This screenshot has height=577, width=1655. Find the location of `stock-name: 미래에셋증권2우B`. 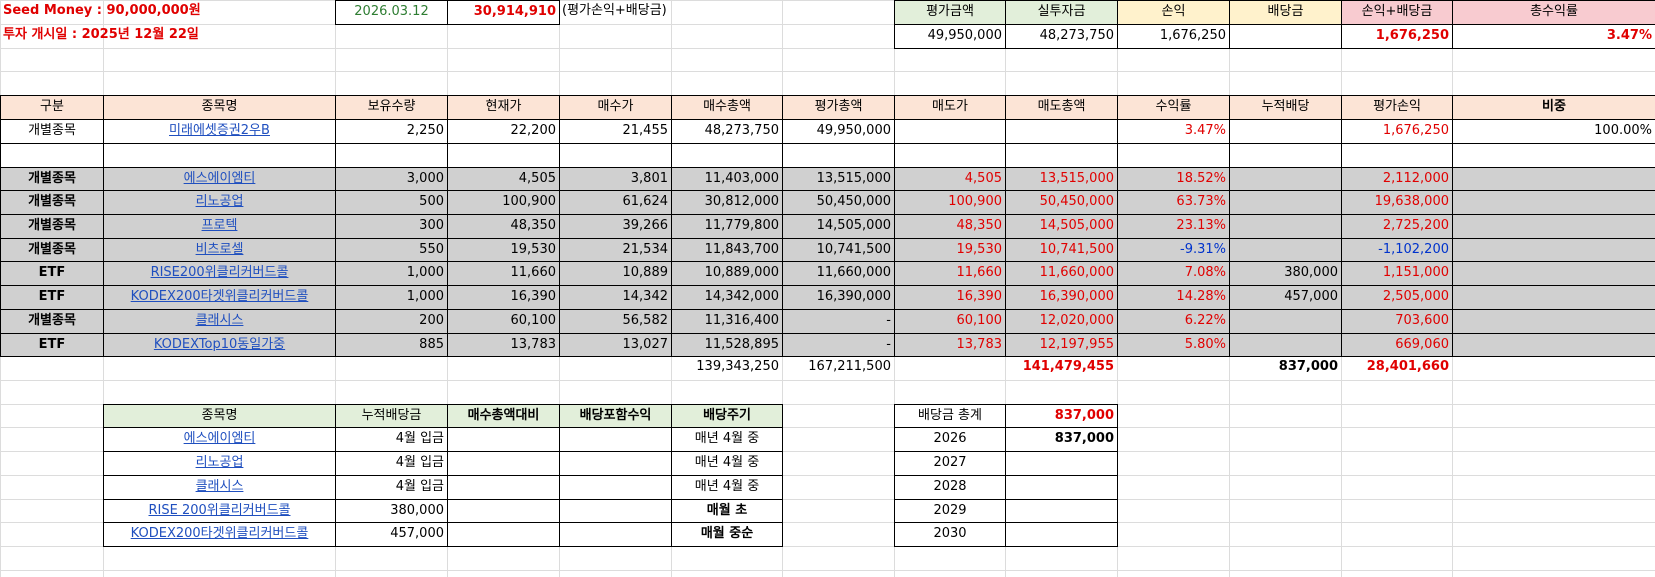

stock-name: 미래에셋증권2우B is located at coordinates (219, 131).